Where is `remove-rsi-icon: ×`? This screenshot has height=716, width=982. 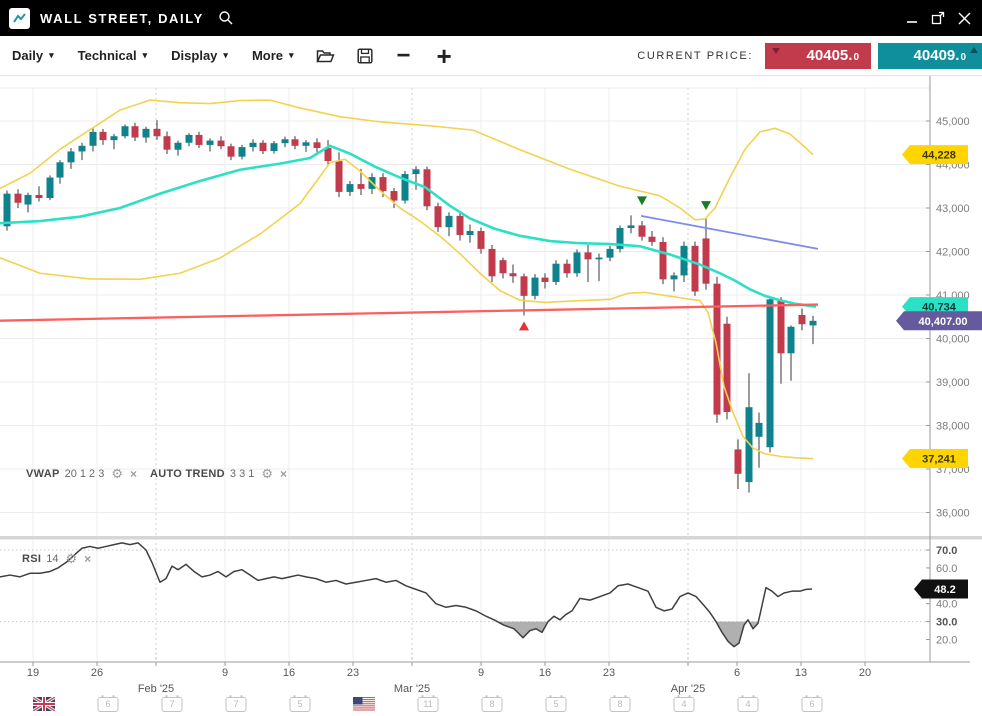 remove-rsi-icon: × is located at coordinates (88, 559).